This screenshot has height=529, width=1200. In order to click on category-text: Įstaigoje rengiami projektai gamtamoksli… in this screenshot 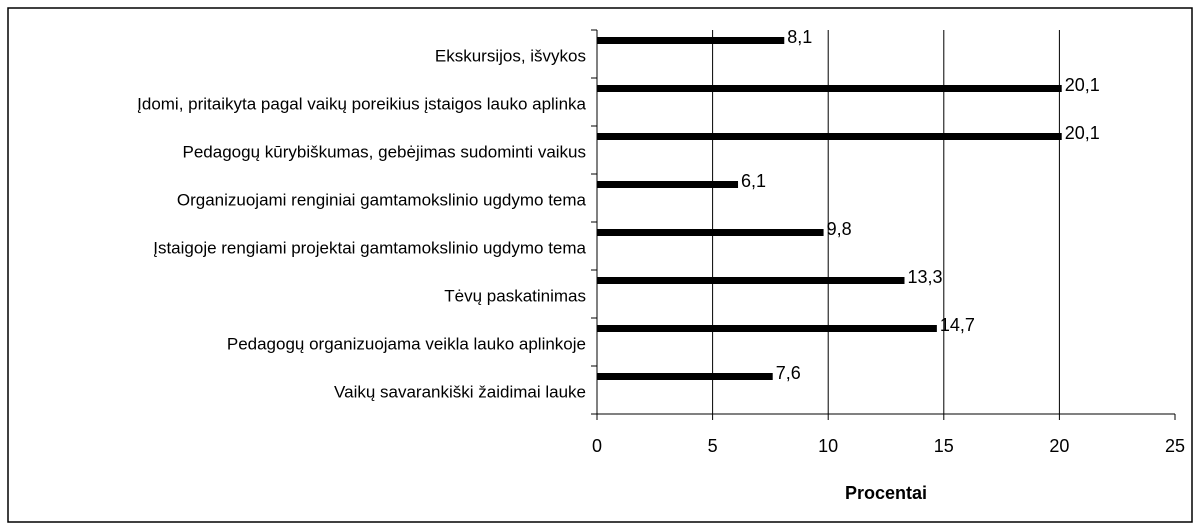, I will do `click(369, 248)`.